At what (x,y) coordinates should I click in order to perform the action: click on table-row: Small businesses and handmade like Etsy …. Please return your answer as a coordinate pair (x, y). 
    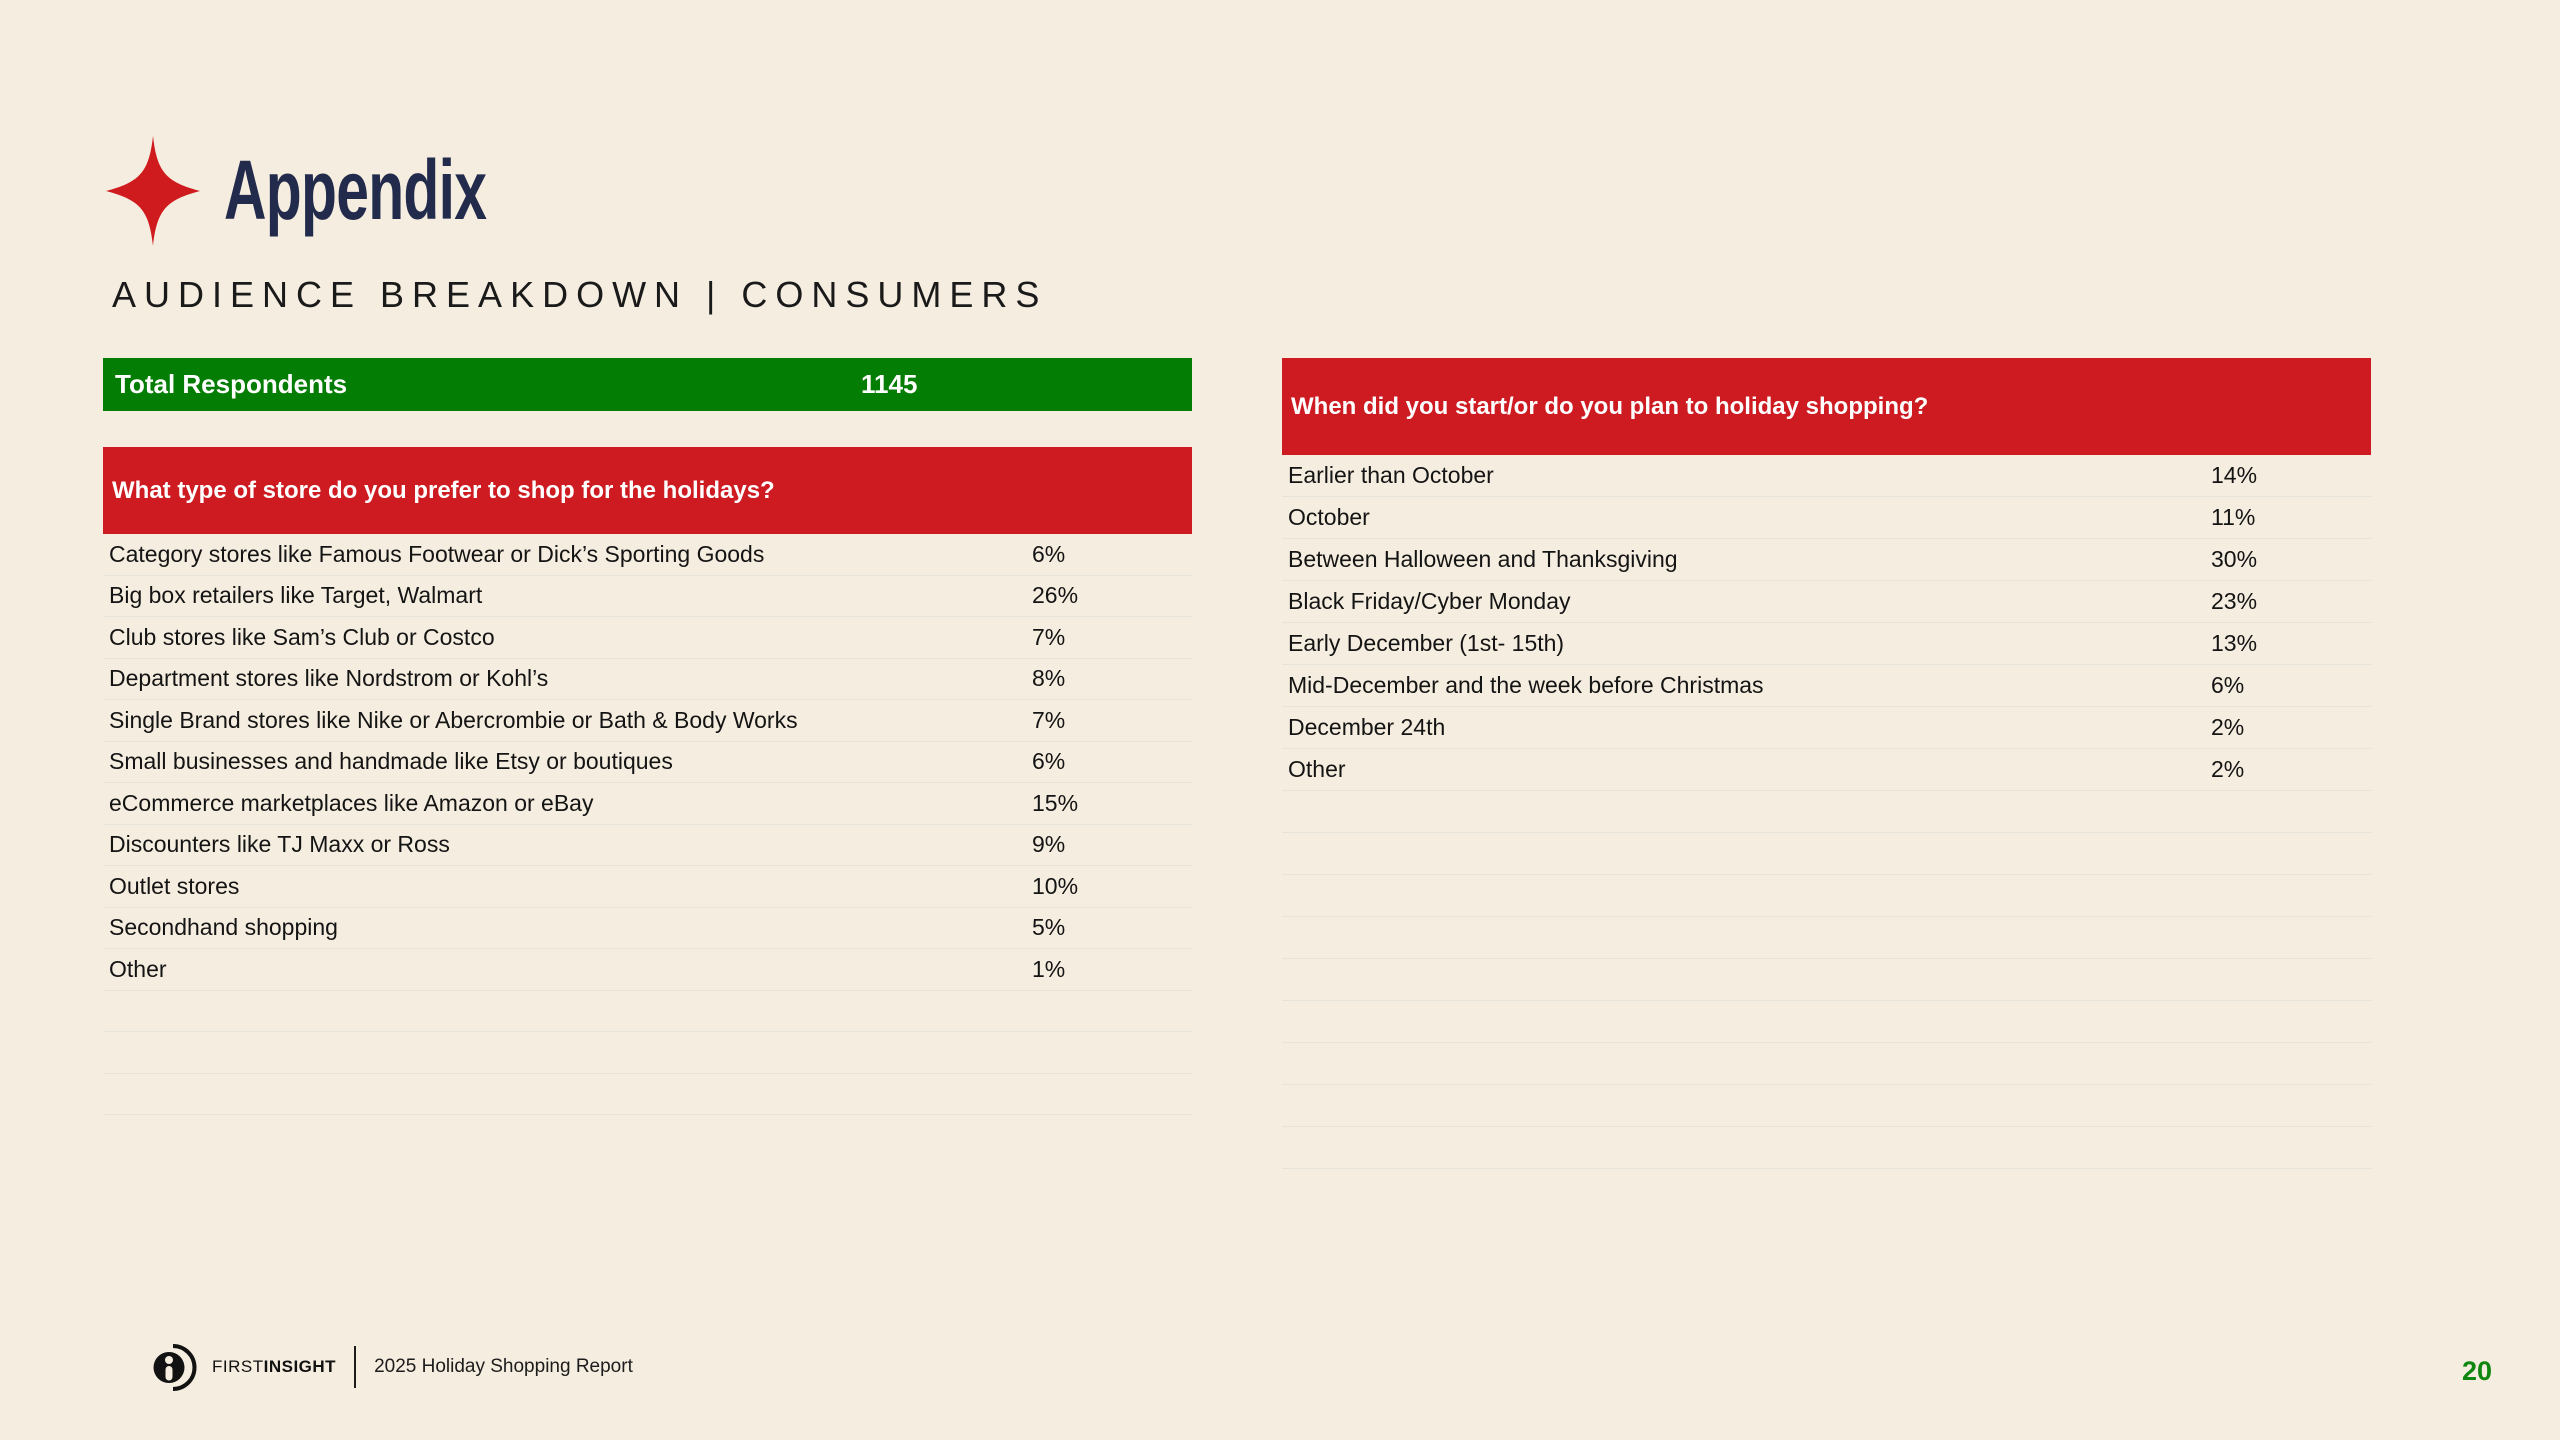
    Looking at the image, I should click on (647, 762).